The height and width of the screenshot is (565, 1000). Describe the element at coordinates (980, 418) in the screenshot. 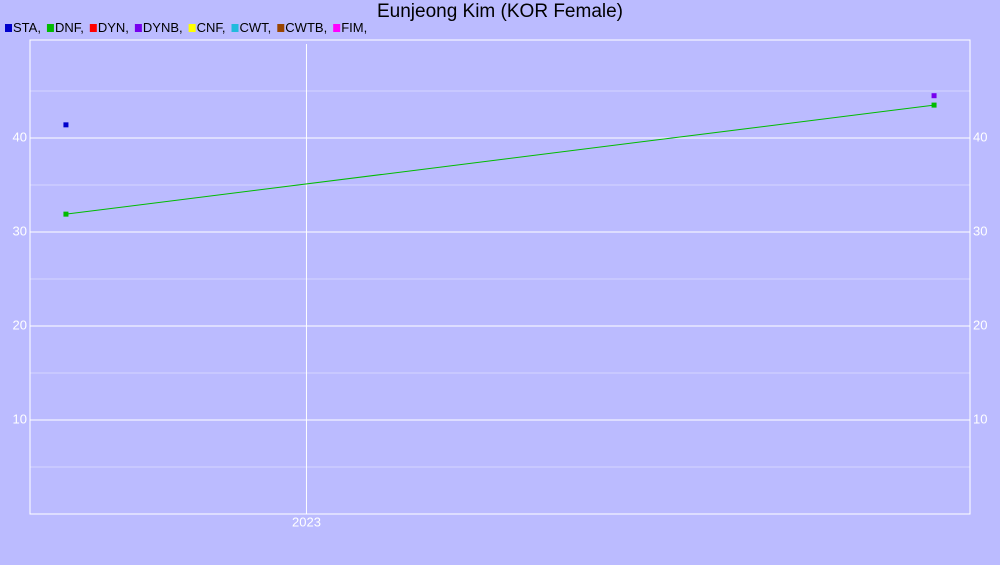

I see `y-tick-label-right: 10` at that location.